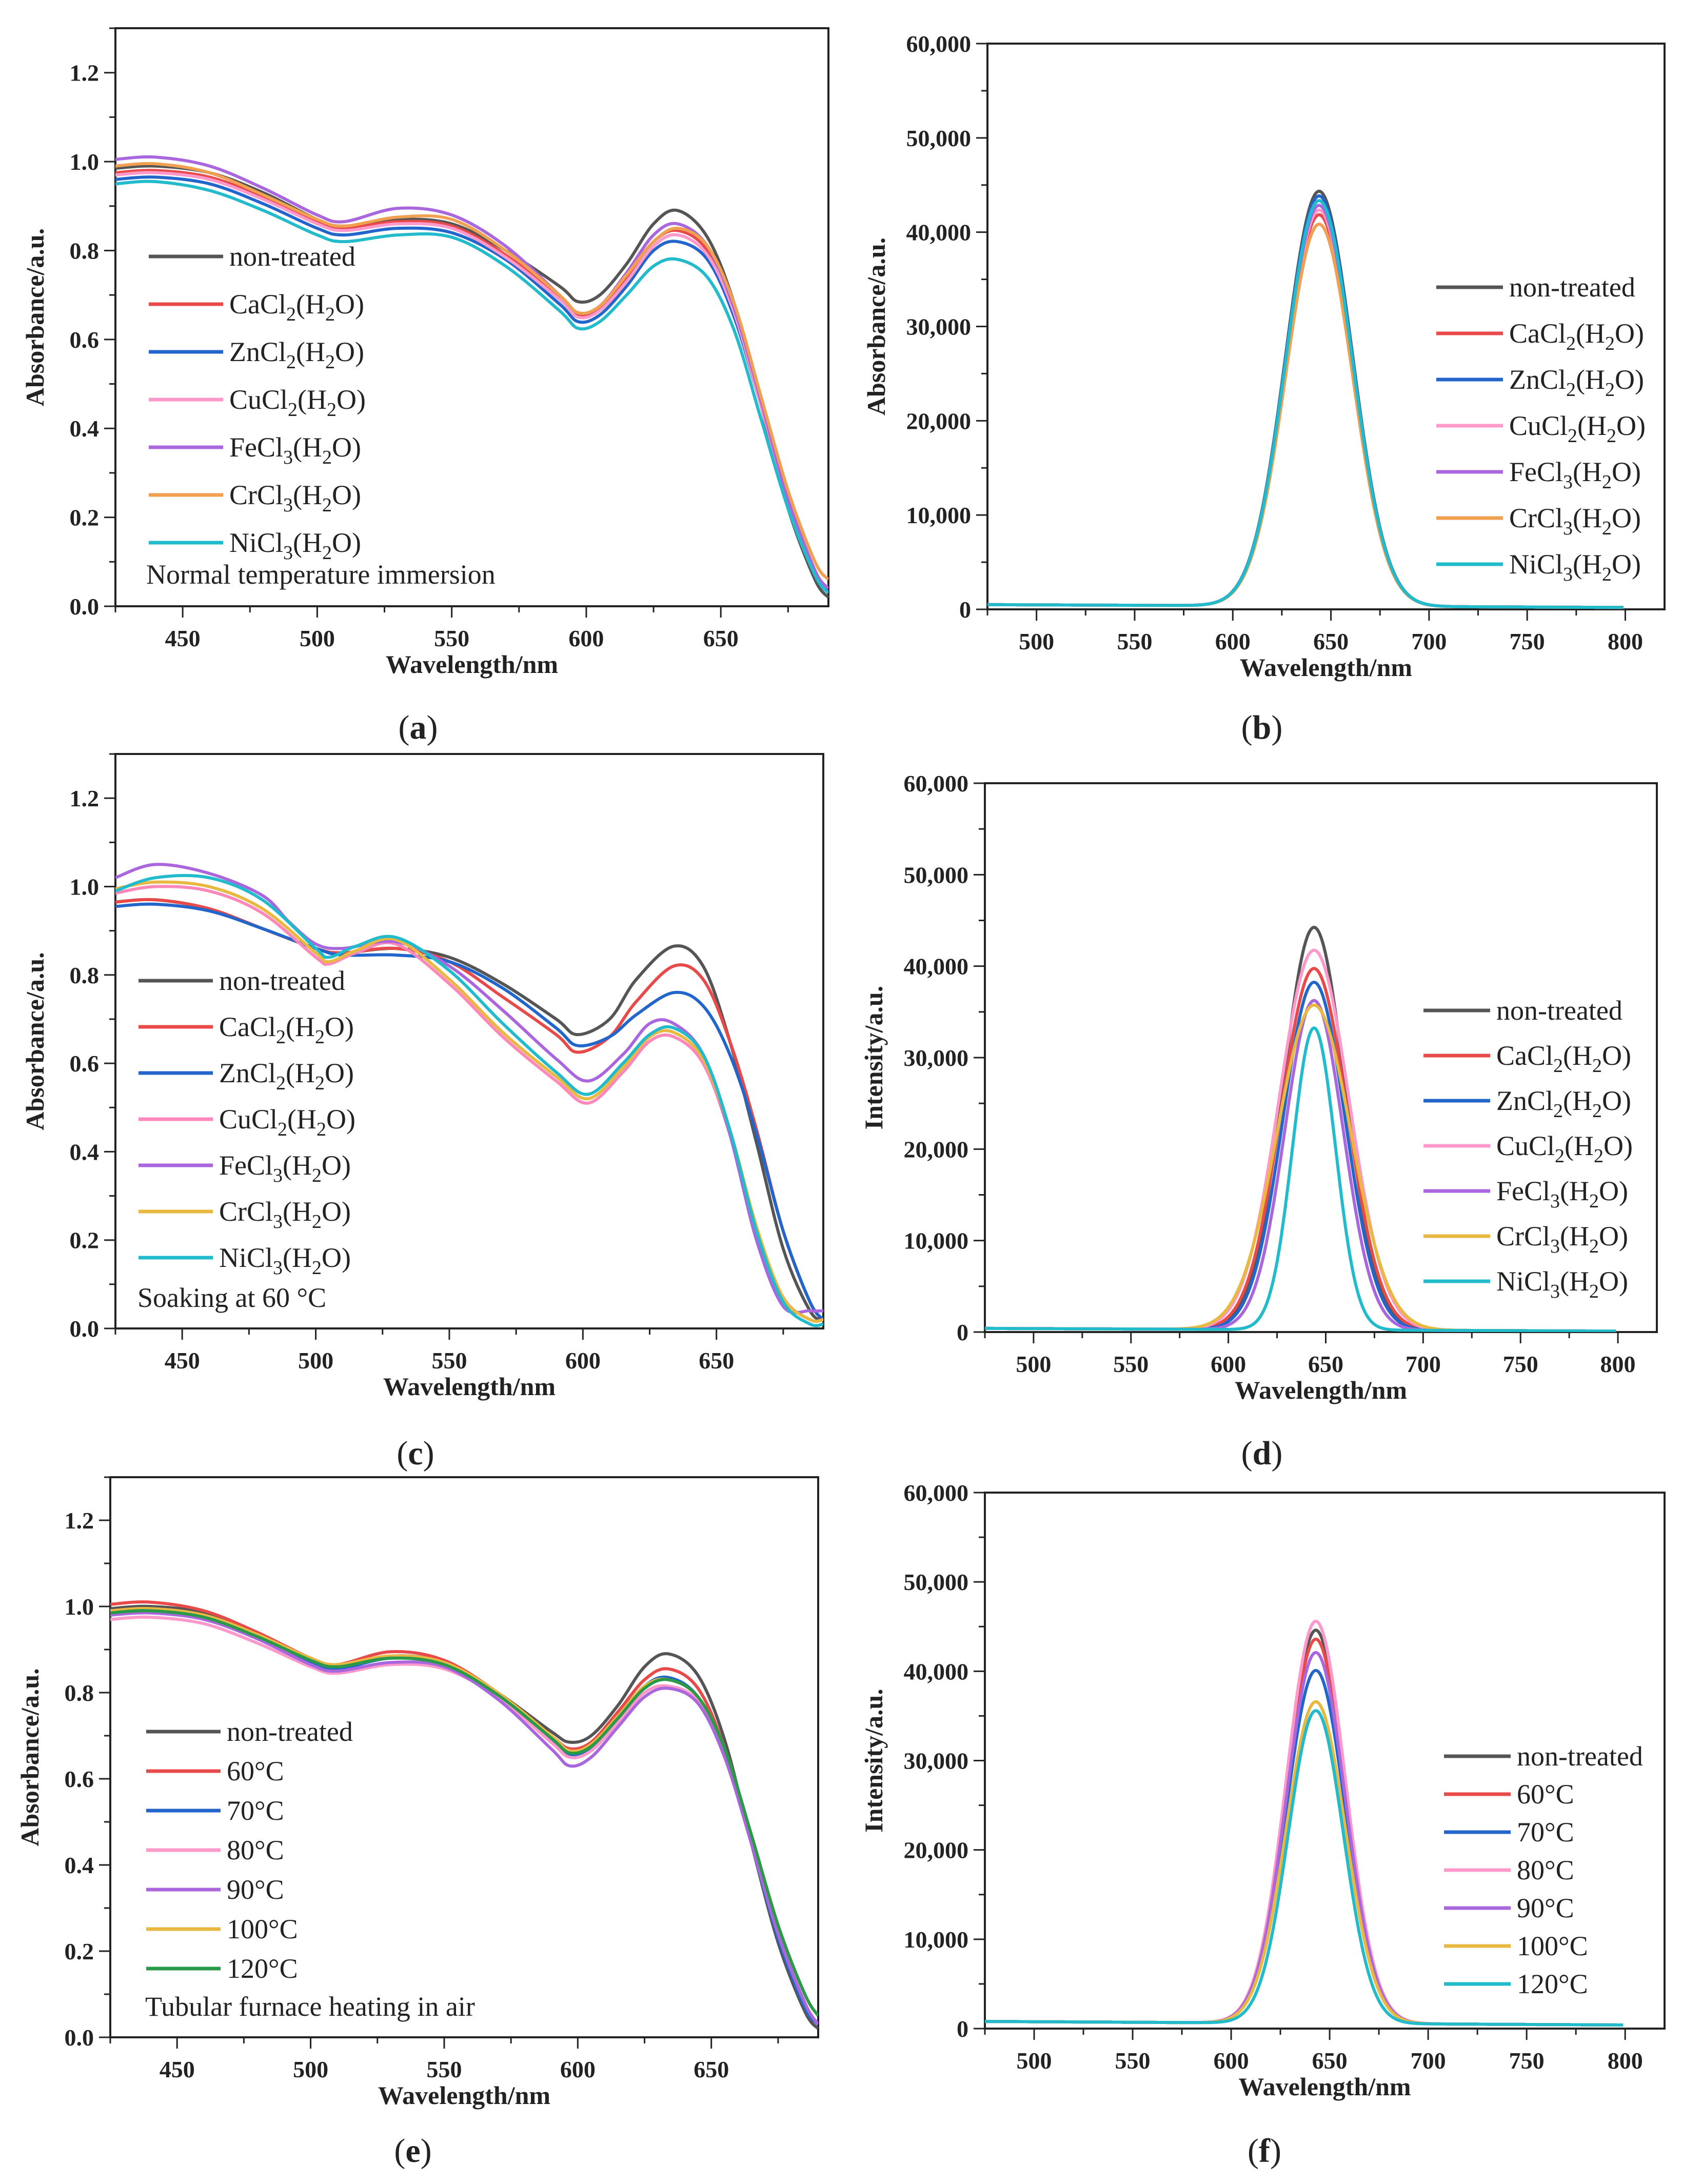 This screenshot has width=1702, height=2184. Describe the element at coordinates (1552, 1946) in the screenshot. I see `legend-label: 100°C` at that location.